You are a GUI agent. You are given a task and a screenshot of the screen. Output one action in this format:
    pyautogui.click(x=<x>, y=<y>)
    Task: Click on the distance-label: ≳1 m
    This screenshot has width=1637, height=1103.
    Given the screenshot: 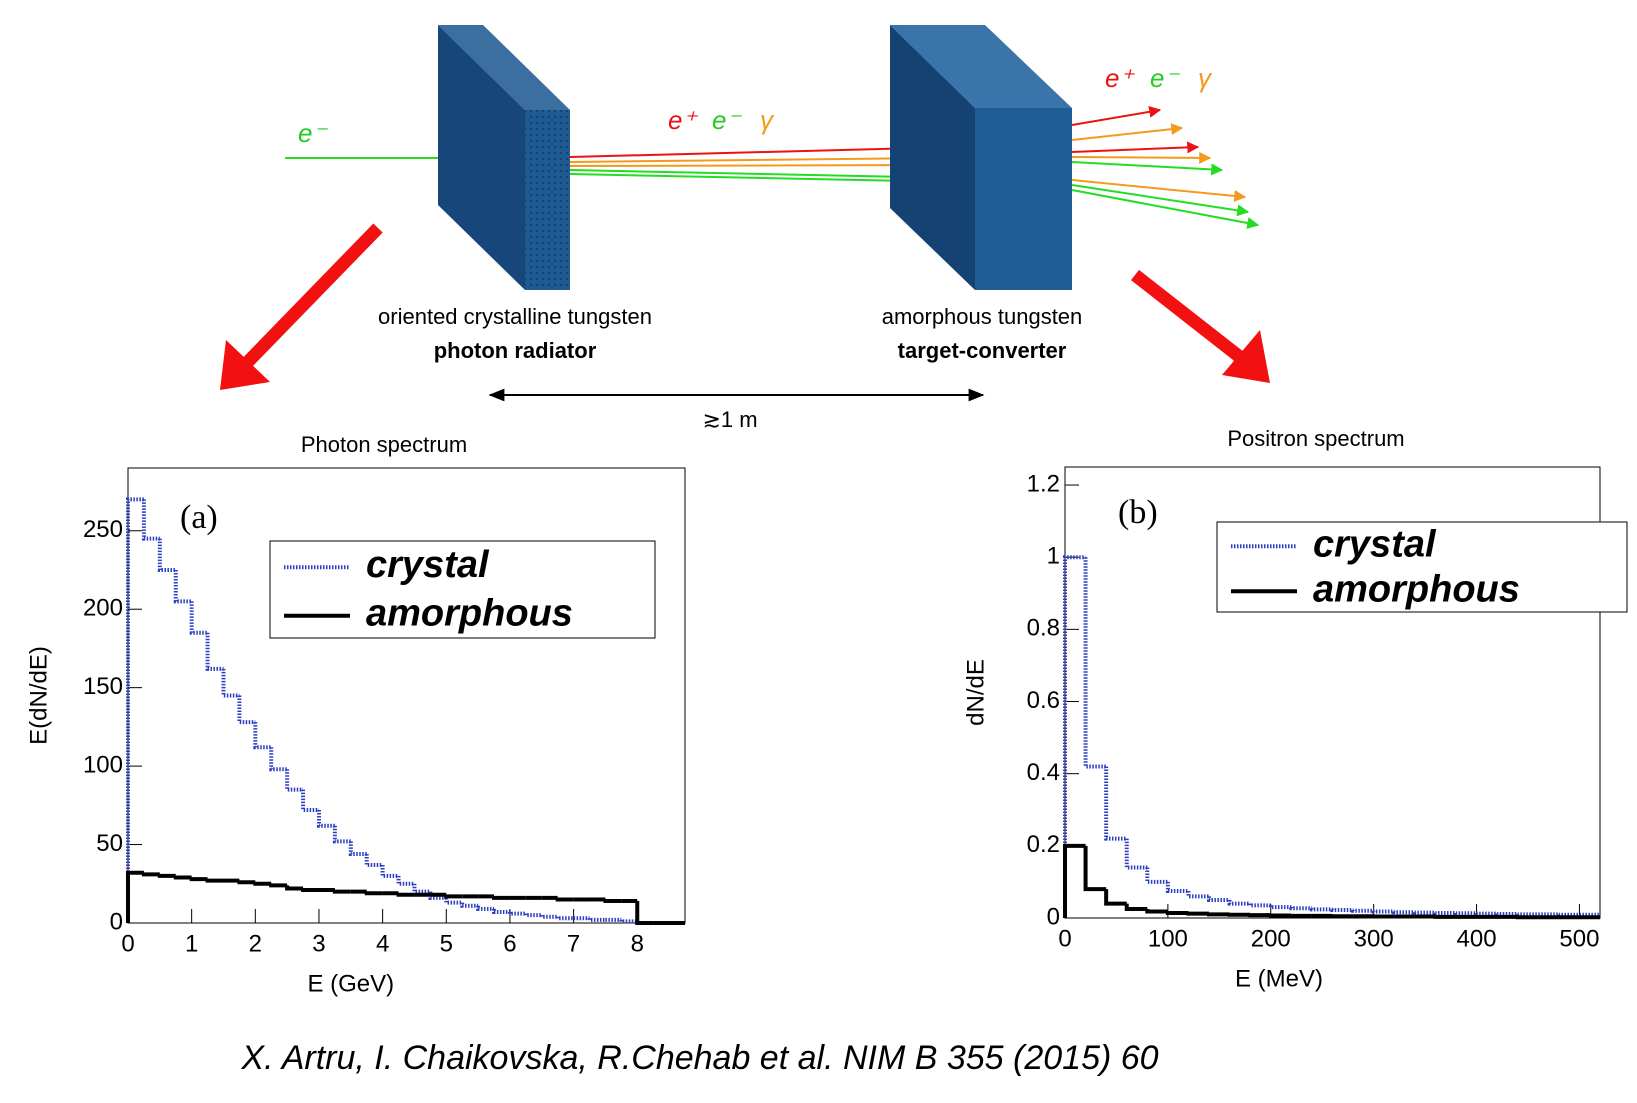 What is the action you would take?
    pyautogui.click(x=729, y=419)
    